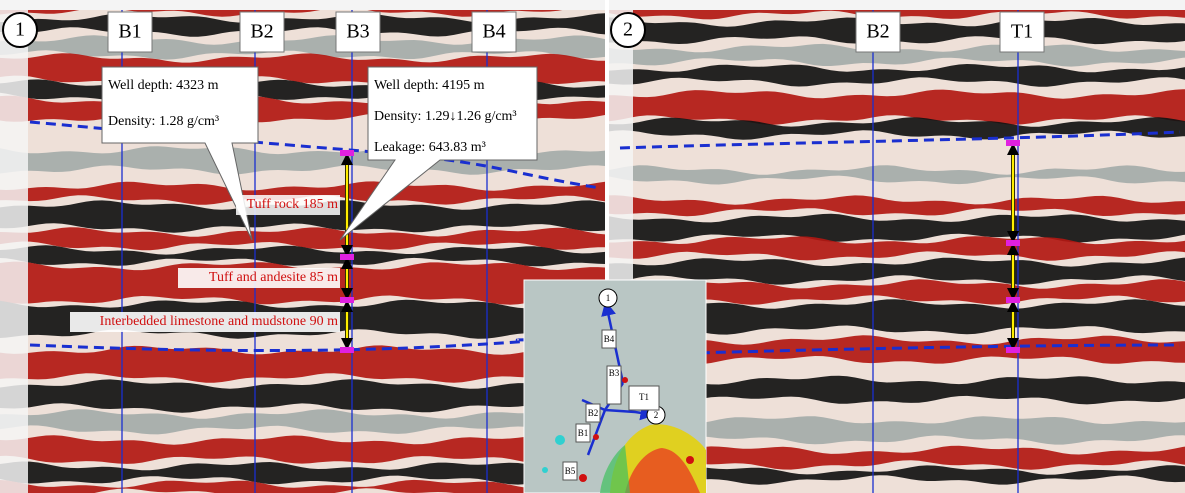  I want to click on well-label: B1, so click(129, 32).